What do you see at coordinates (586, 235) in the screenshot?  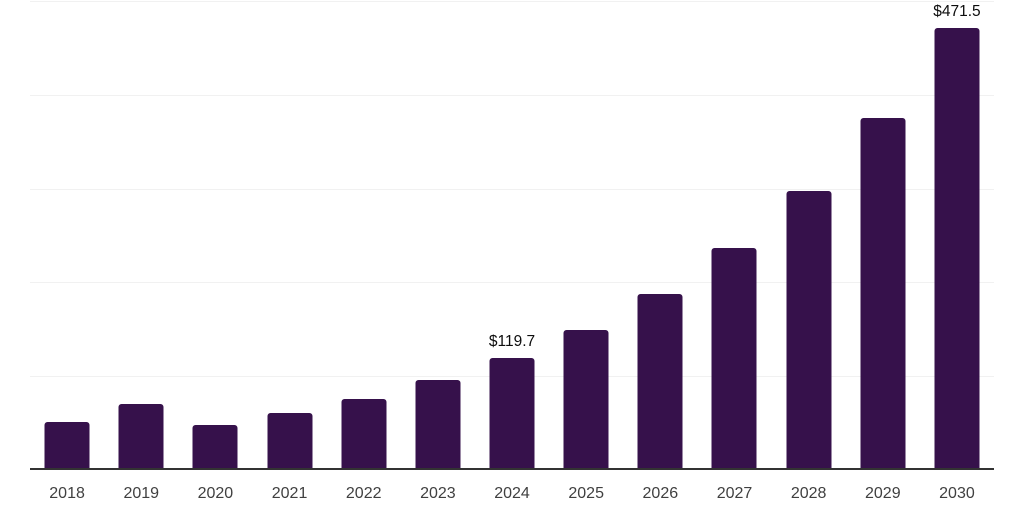 I see `bar-slot-2025` at bounding box center [586, 235].